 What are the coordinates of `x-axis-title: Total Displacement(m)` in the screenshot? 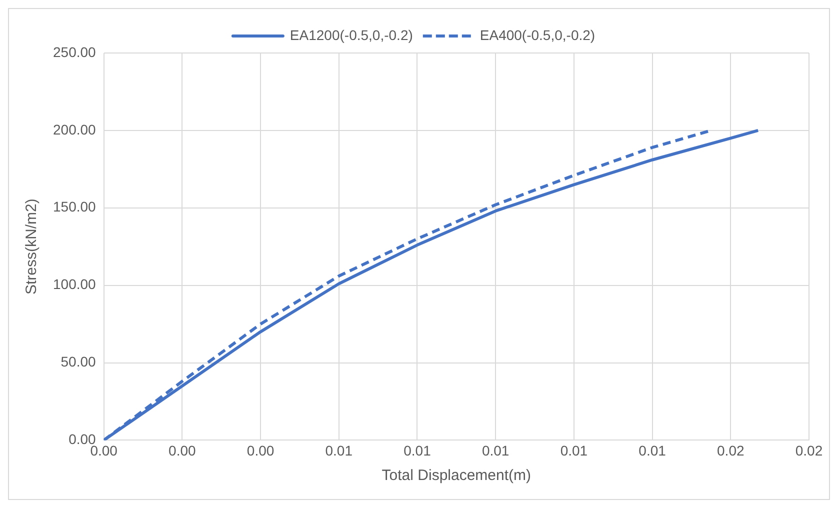 It's located at (457, 475).